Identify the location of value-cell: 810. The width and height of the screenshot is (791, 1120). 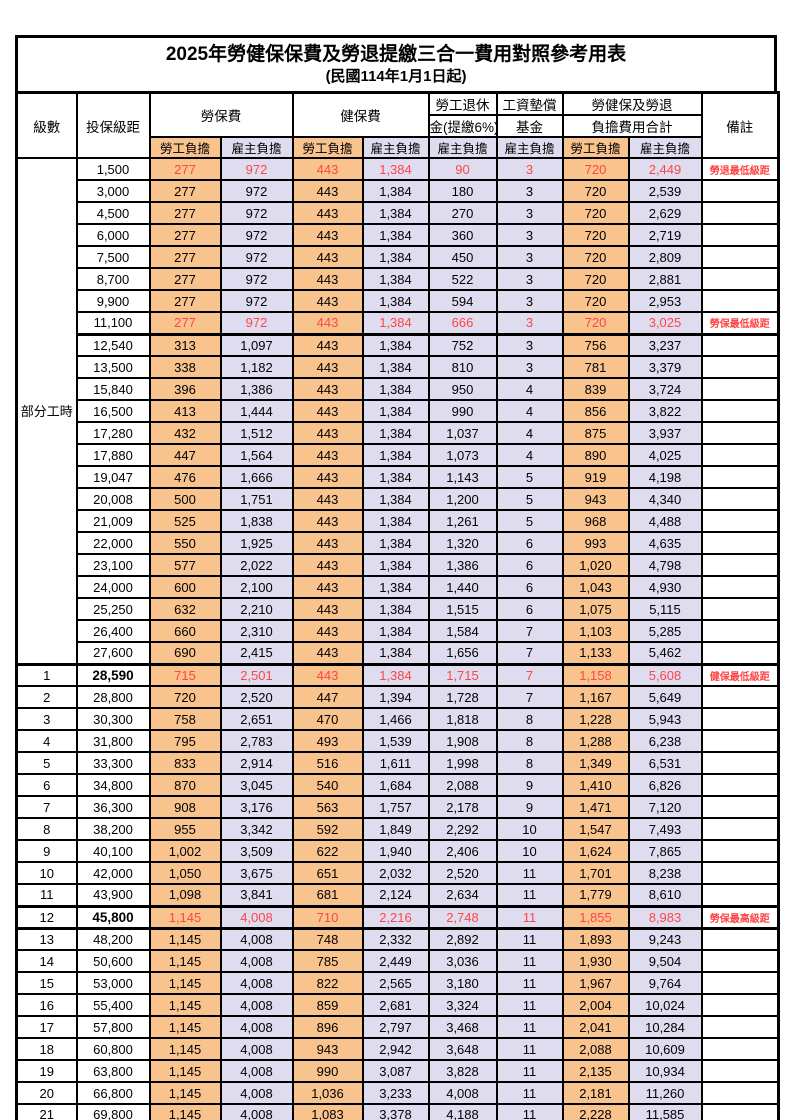
(462, 367).